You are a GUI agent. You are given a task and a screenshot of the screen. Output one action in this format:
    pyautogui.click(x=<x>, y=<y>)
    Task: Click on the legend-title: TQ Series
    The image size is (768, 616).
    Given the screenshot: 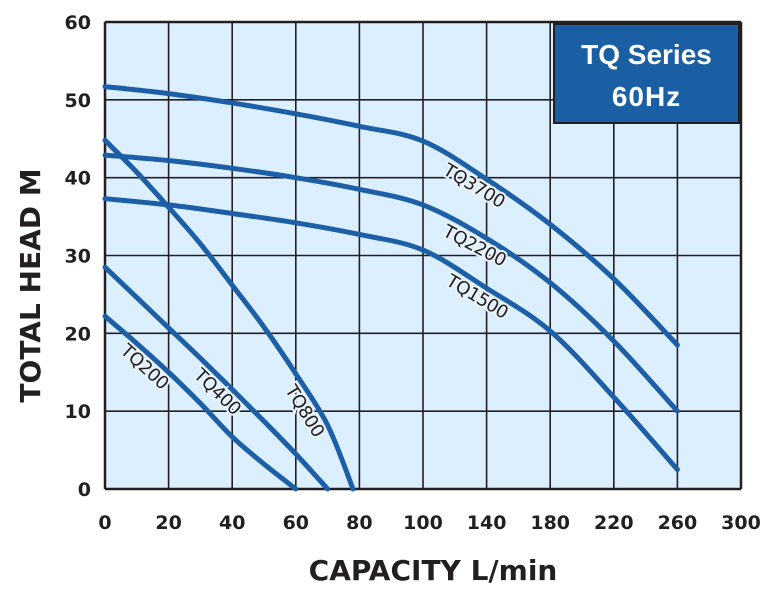 What is the action you would take?
    pyautogui.click(x=646, y=54)
    